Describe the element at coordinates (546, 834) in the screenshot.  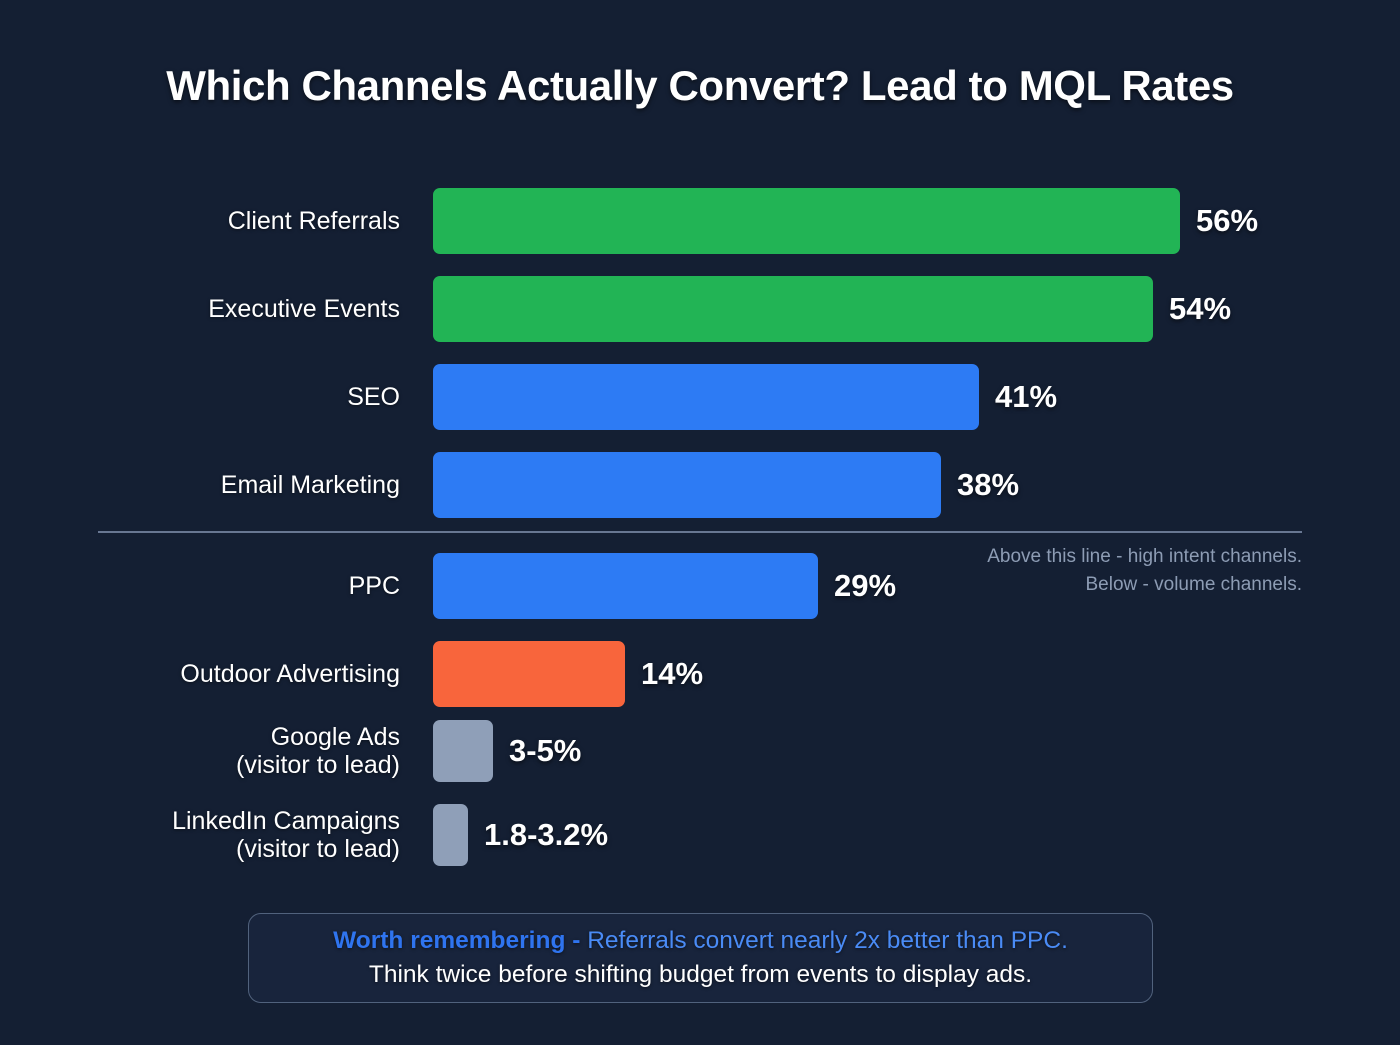
I see `bar-value-label: 1.8-3.2%` at that location.